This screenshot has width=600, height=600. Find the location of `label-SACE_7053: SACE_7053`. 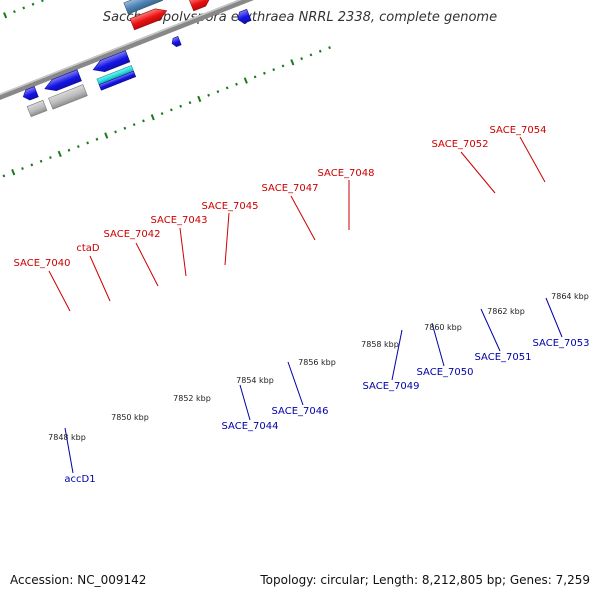

label-SACE_7053: SACE_7053 is located at coordinates (561, 343).